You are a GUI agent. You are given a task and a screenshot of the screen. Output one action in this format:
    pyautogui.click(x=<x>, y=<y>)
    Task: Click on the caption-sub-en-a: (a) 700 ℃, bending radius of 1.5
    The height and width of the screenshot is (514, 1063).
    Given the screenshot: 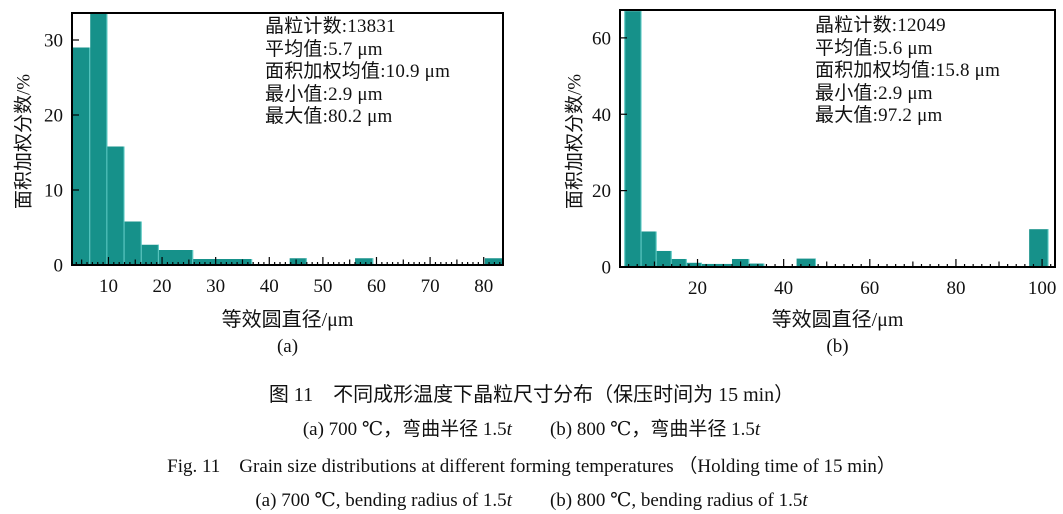 What is the action you would take?
    pyautogui.click(x=381, y=500)
    